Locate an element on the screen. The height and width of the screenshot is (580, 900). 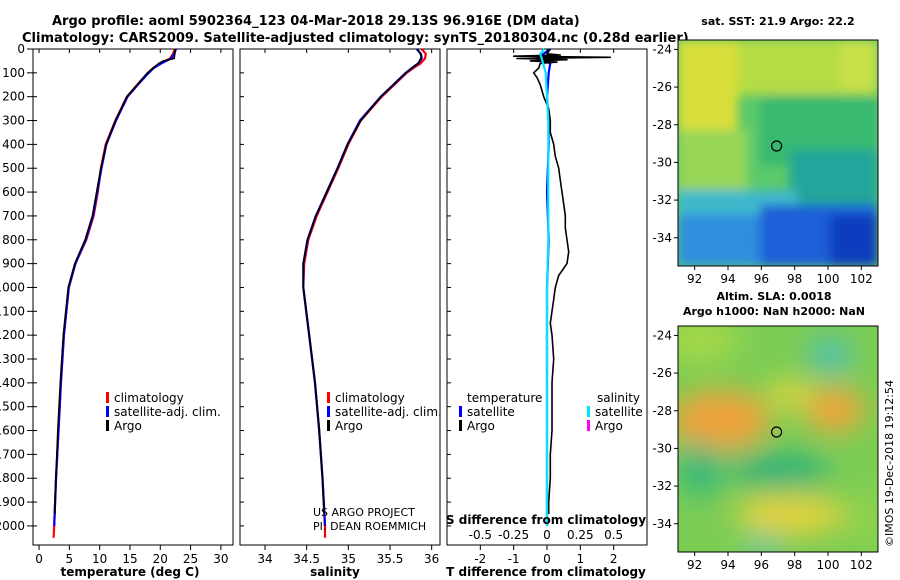
sst-map-frame is located at coordinates (778, 153).